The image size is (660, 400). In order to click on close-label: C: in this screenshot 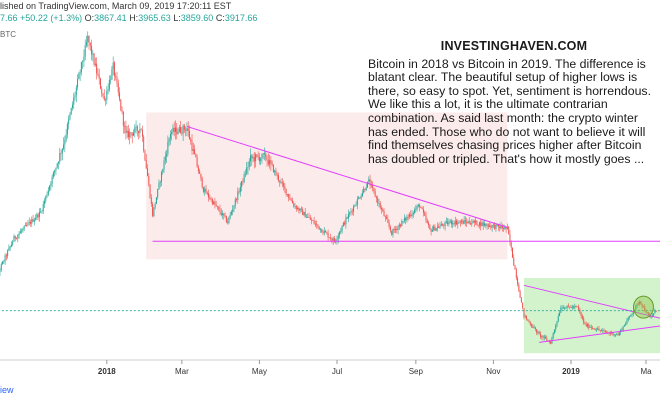, I will do `click(220, 18)`.